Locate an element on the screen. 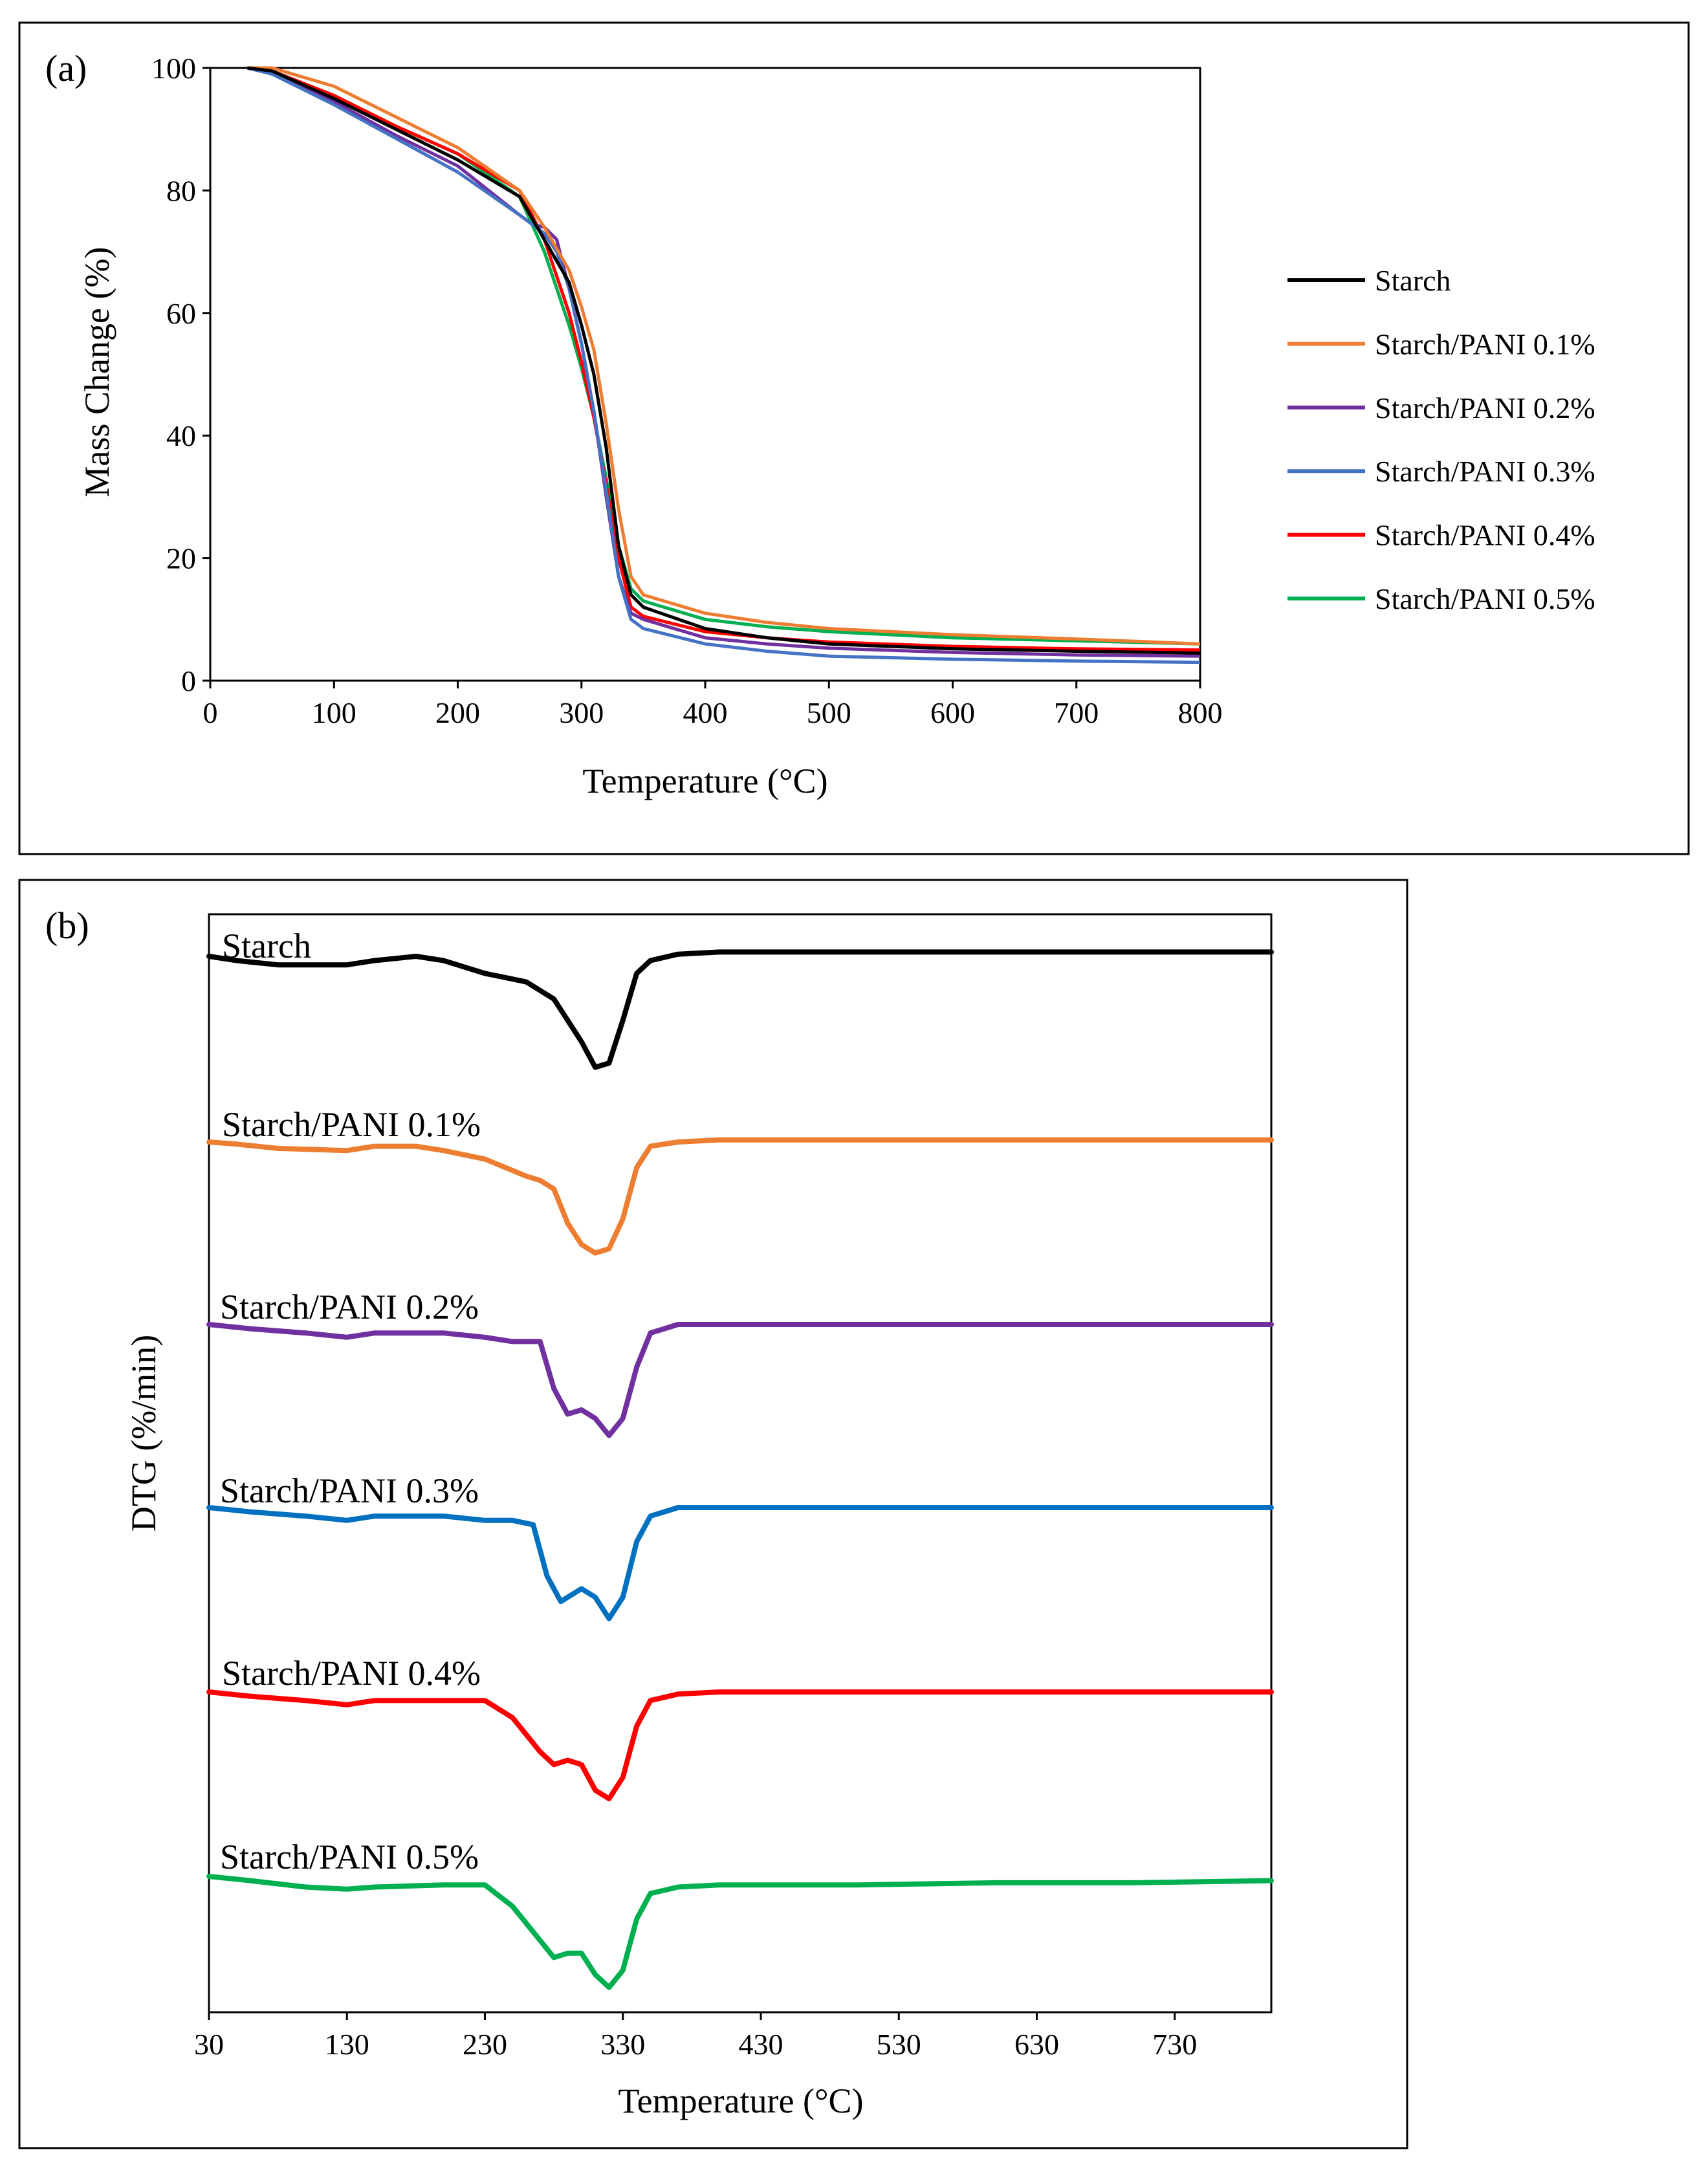  x-tick-label-a: 400 is located at coordinates (705, 712).